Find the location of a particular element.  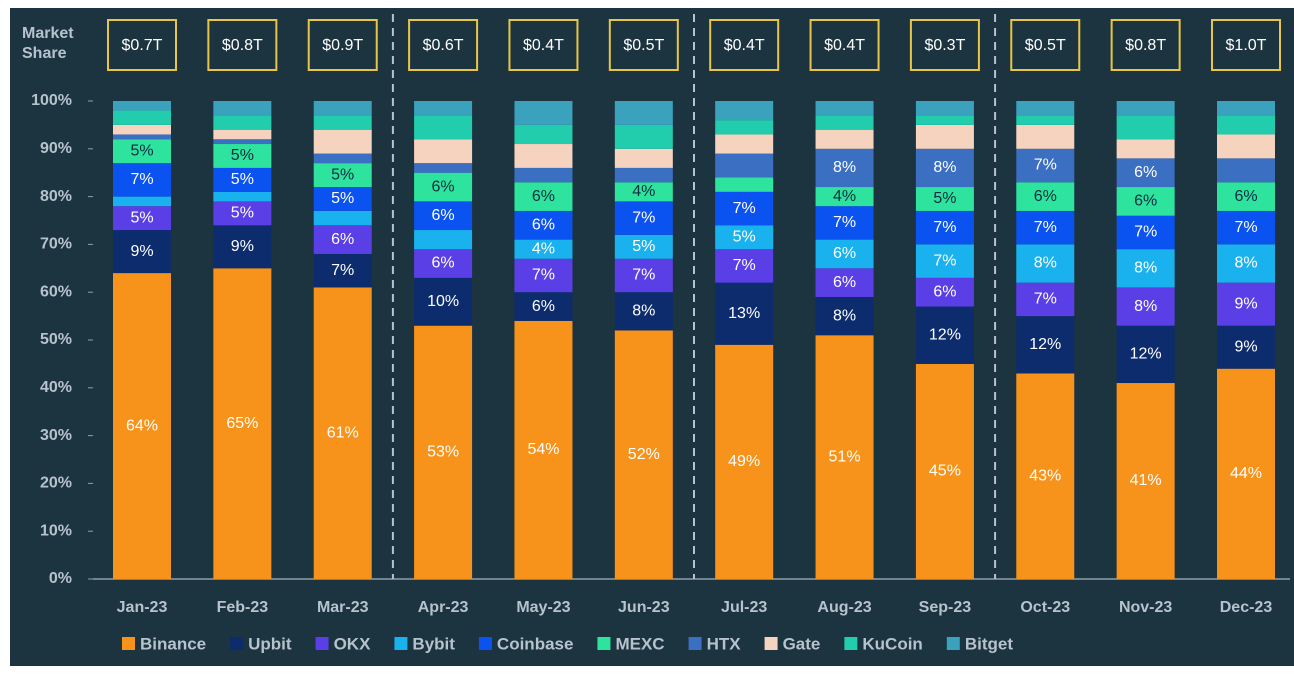

legend-label: Bitget is located at coordinates (989, 643).